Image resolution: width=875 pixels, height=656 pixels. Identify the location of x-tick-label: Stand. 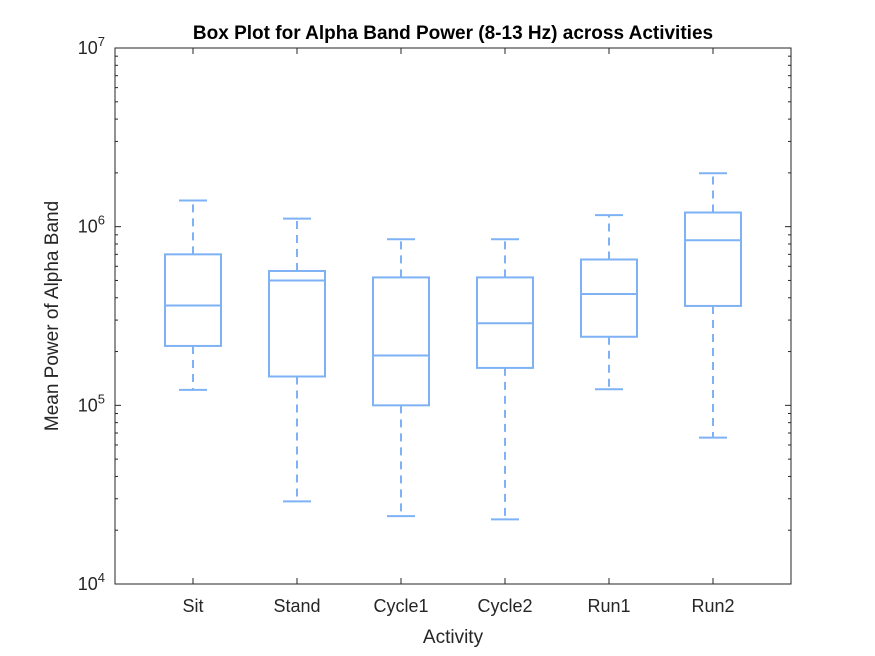
(296, 606).